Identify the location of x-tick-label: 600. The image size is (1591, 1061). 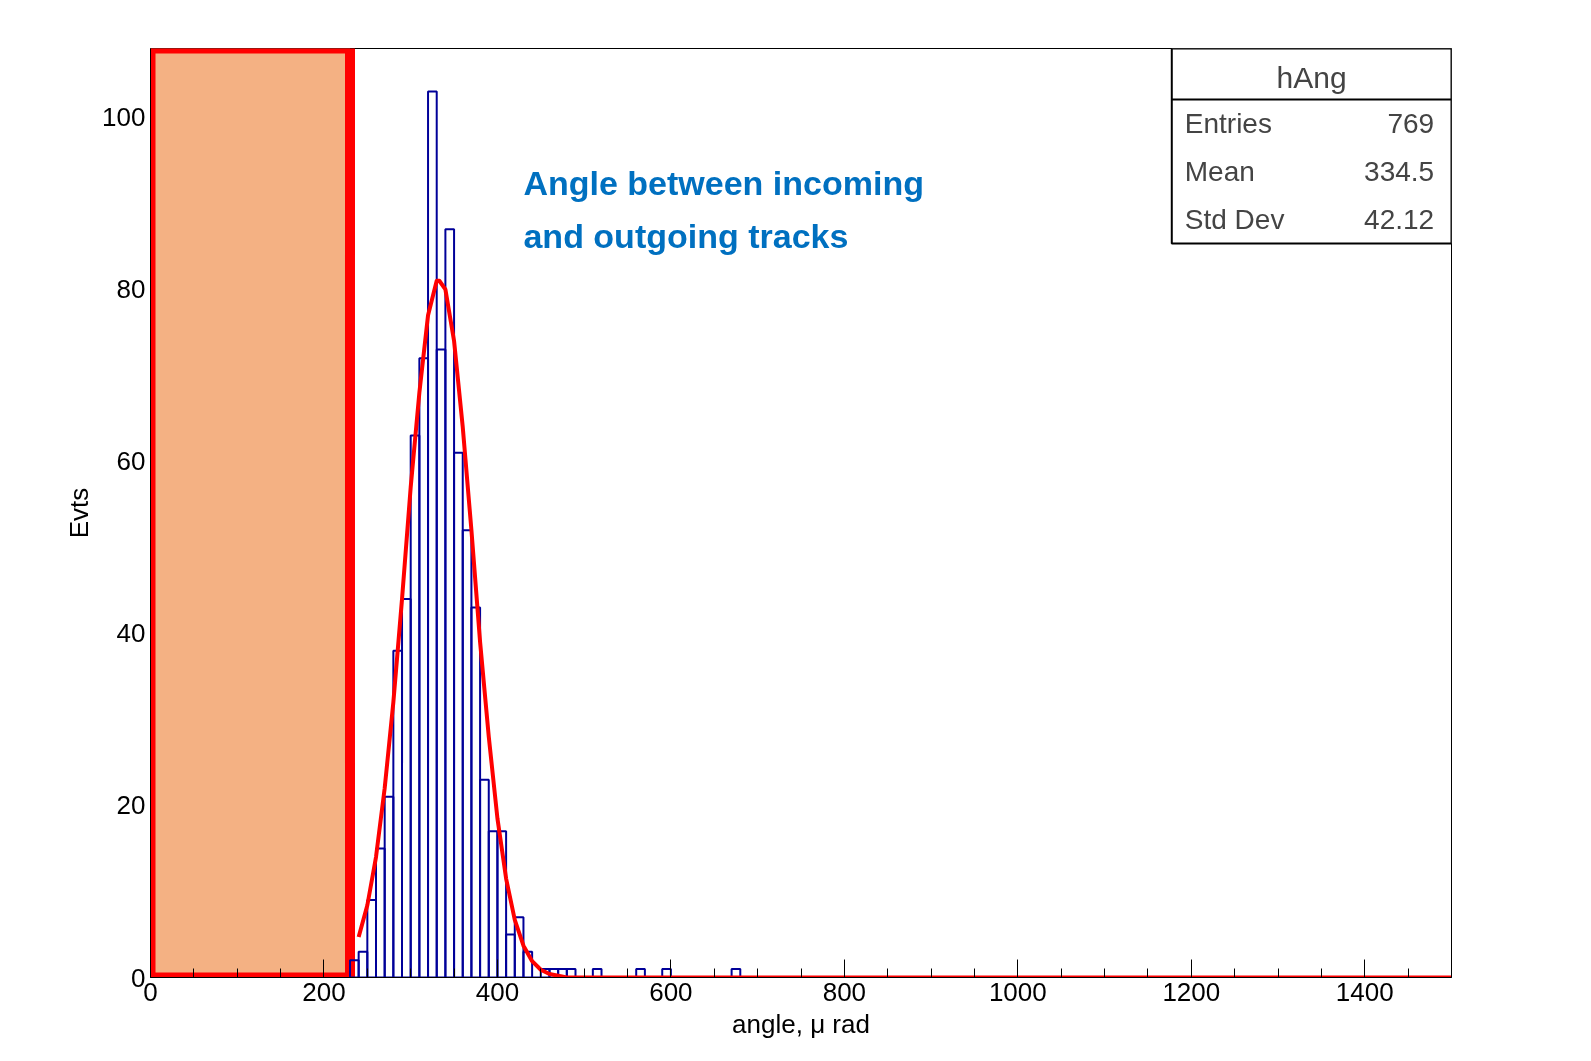
(671, 991).